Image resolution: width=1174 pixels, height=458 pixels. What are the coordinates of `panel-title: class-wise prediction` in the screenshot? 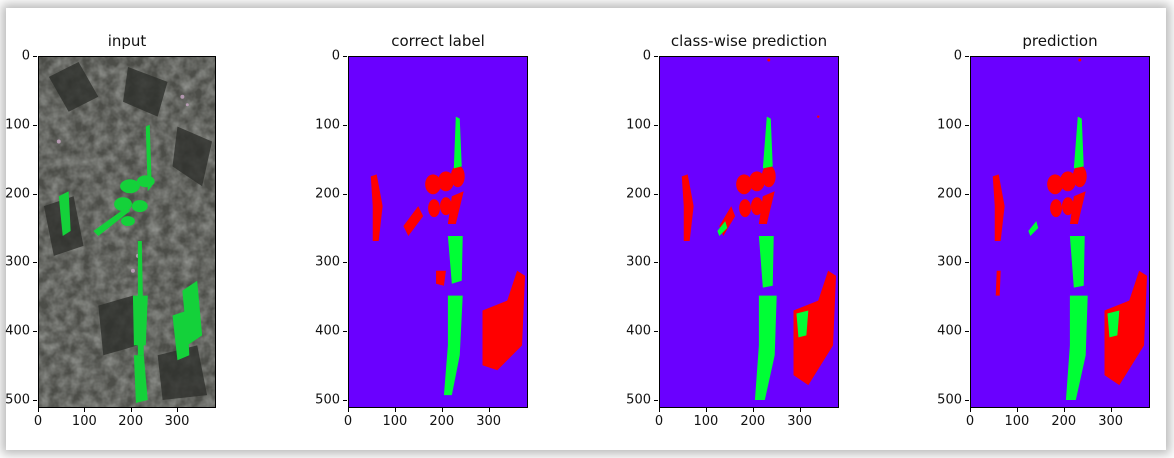 It's located at (749, 41).